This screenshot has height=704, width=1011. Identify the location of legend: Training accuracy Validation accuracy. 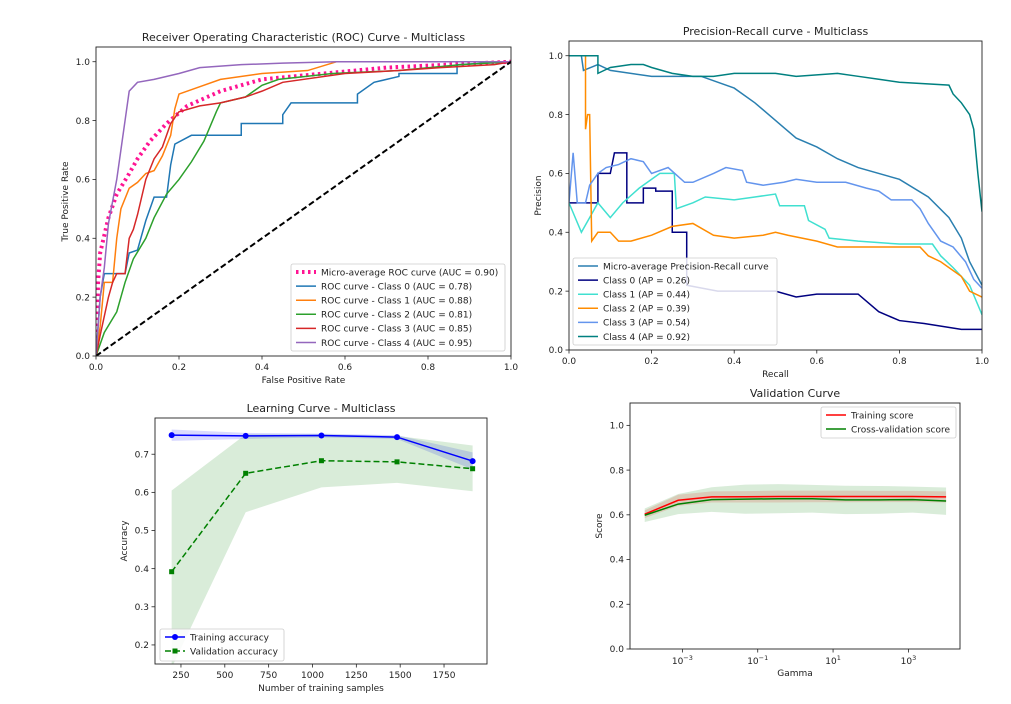
(222, 645).